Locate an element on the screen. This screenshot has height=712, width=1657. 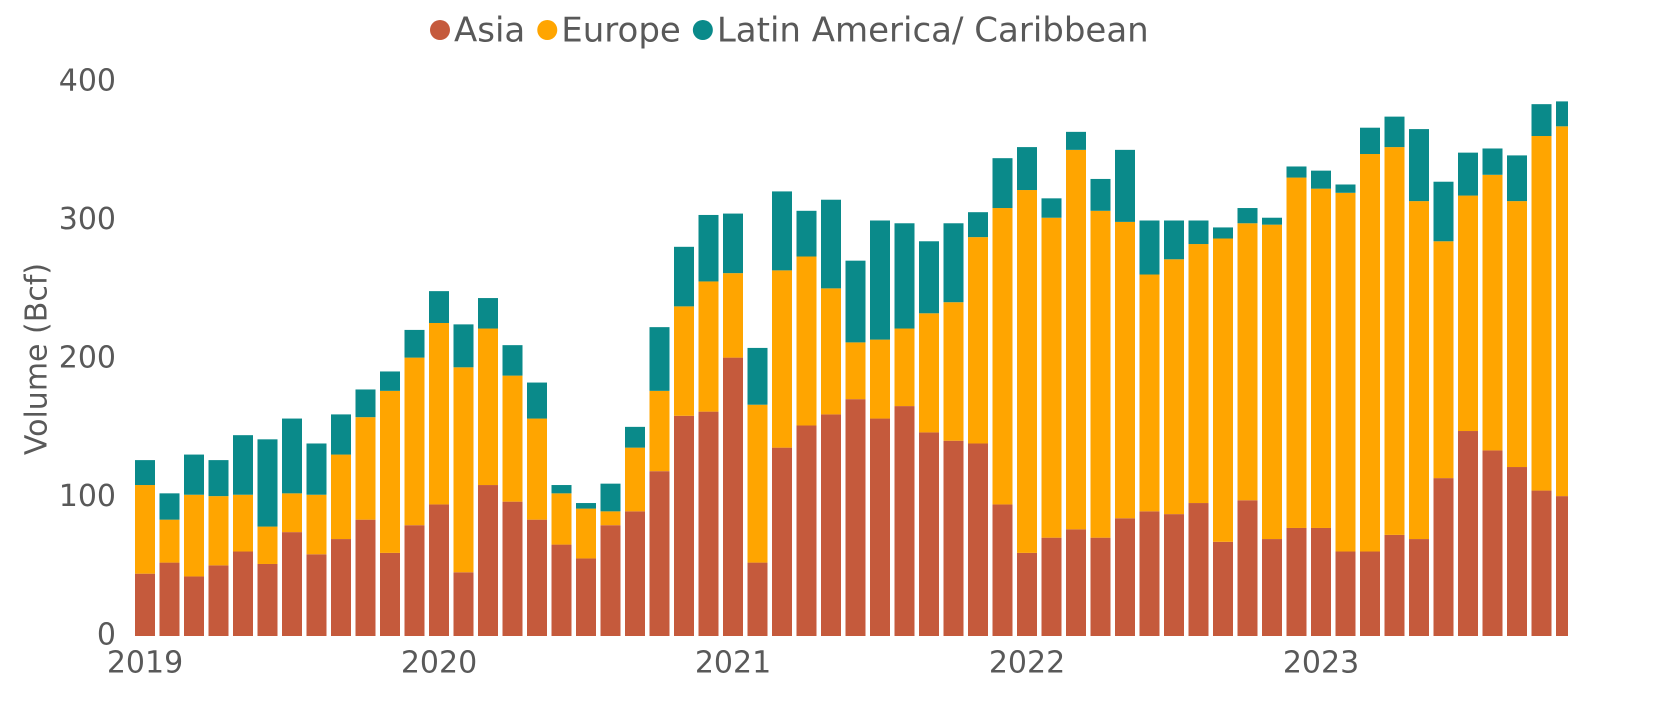
y-tick-label: 0 is located at coordinates (106, 635).